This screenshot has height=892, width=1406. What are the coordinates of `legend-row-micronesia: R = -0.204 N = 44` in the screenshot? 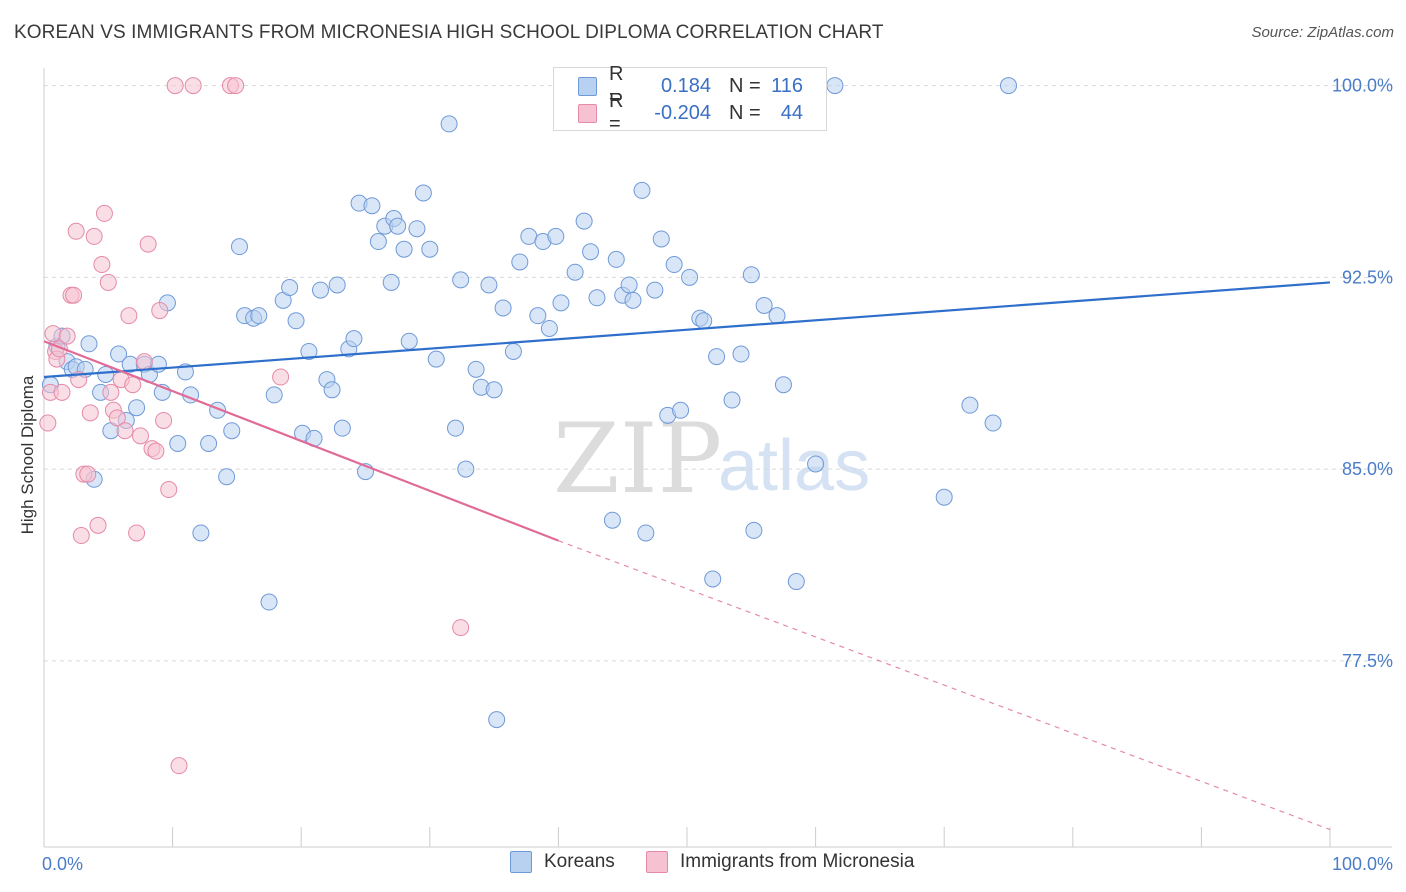 It's located at (690, 112).